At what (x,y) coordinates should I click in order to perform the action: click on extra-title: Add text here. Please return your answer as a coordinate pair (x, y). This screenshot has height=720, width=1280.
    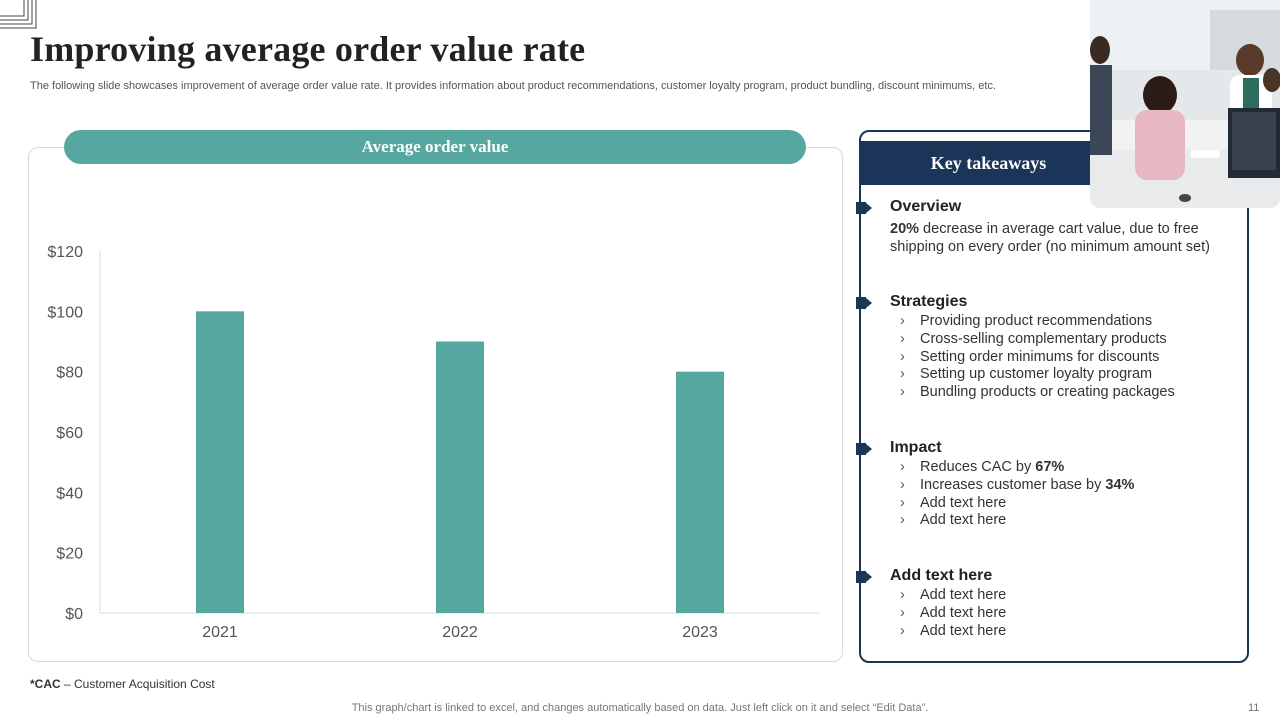
    Looking at the image, I should click on (941, 575).